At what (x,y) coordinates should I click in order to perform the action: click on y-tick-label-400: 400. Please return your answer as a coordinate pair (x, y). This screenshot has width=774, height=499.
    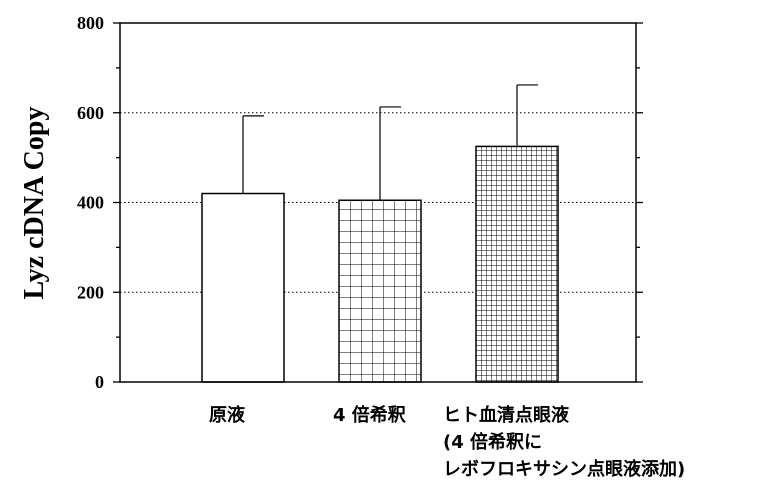
    Looking at the image, I should click on (90, 203).